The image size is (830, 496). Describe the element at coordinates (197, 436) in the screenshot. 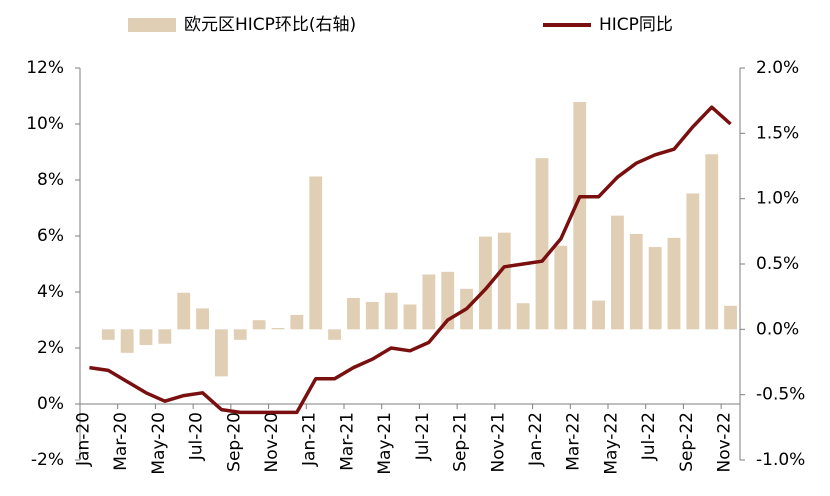

I see `x-tick-label: Jul-20` at that location.